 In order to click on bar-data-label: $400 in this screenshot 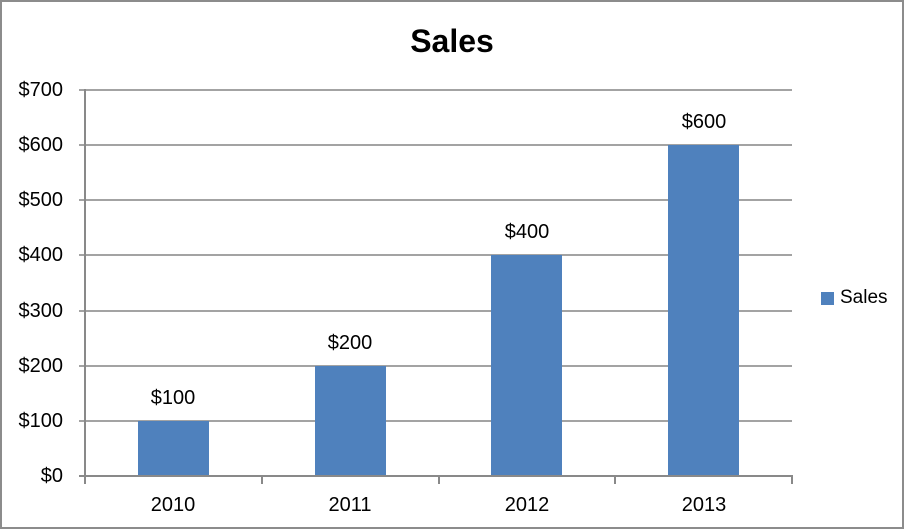, I will do `click(527, 232)`.